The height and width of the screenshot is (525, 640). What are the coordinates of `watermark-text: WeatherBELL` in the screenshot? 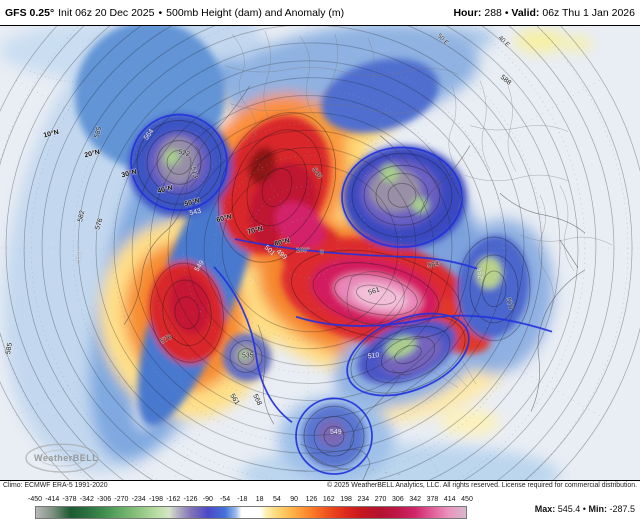 It's located at (66, 458).